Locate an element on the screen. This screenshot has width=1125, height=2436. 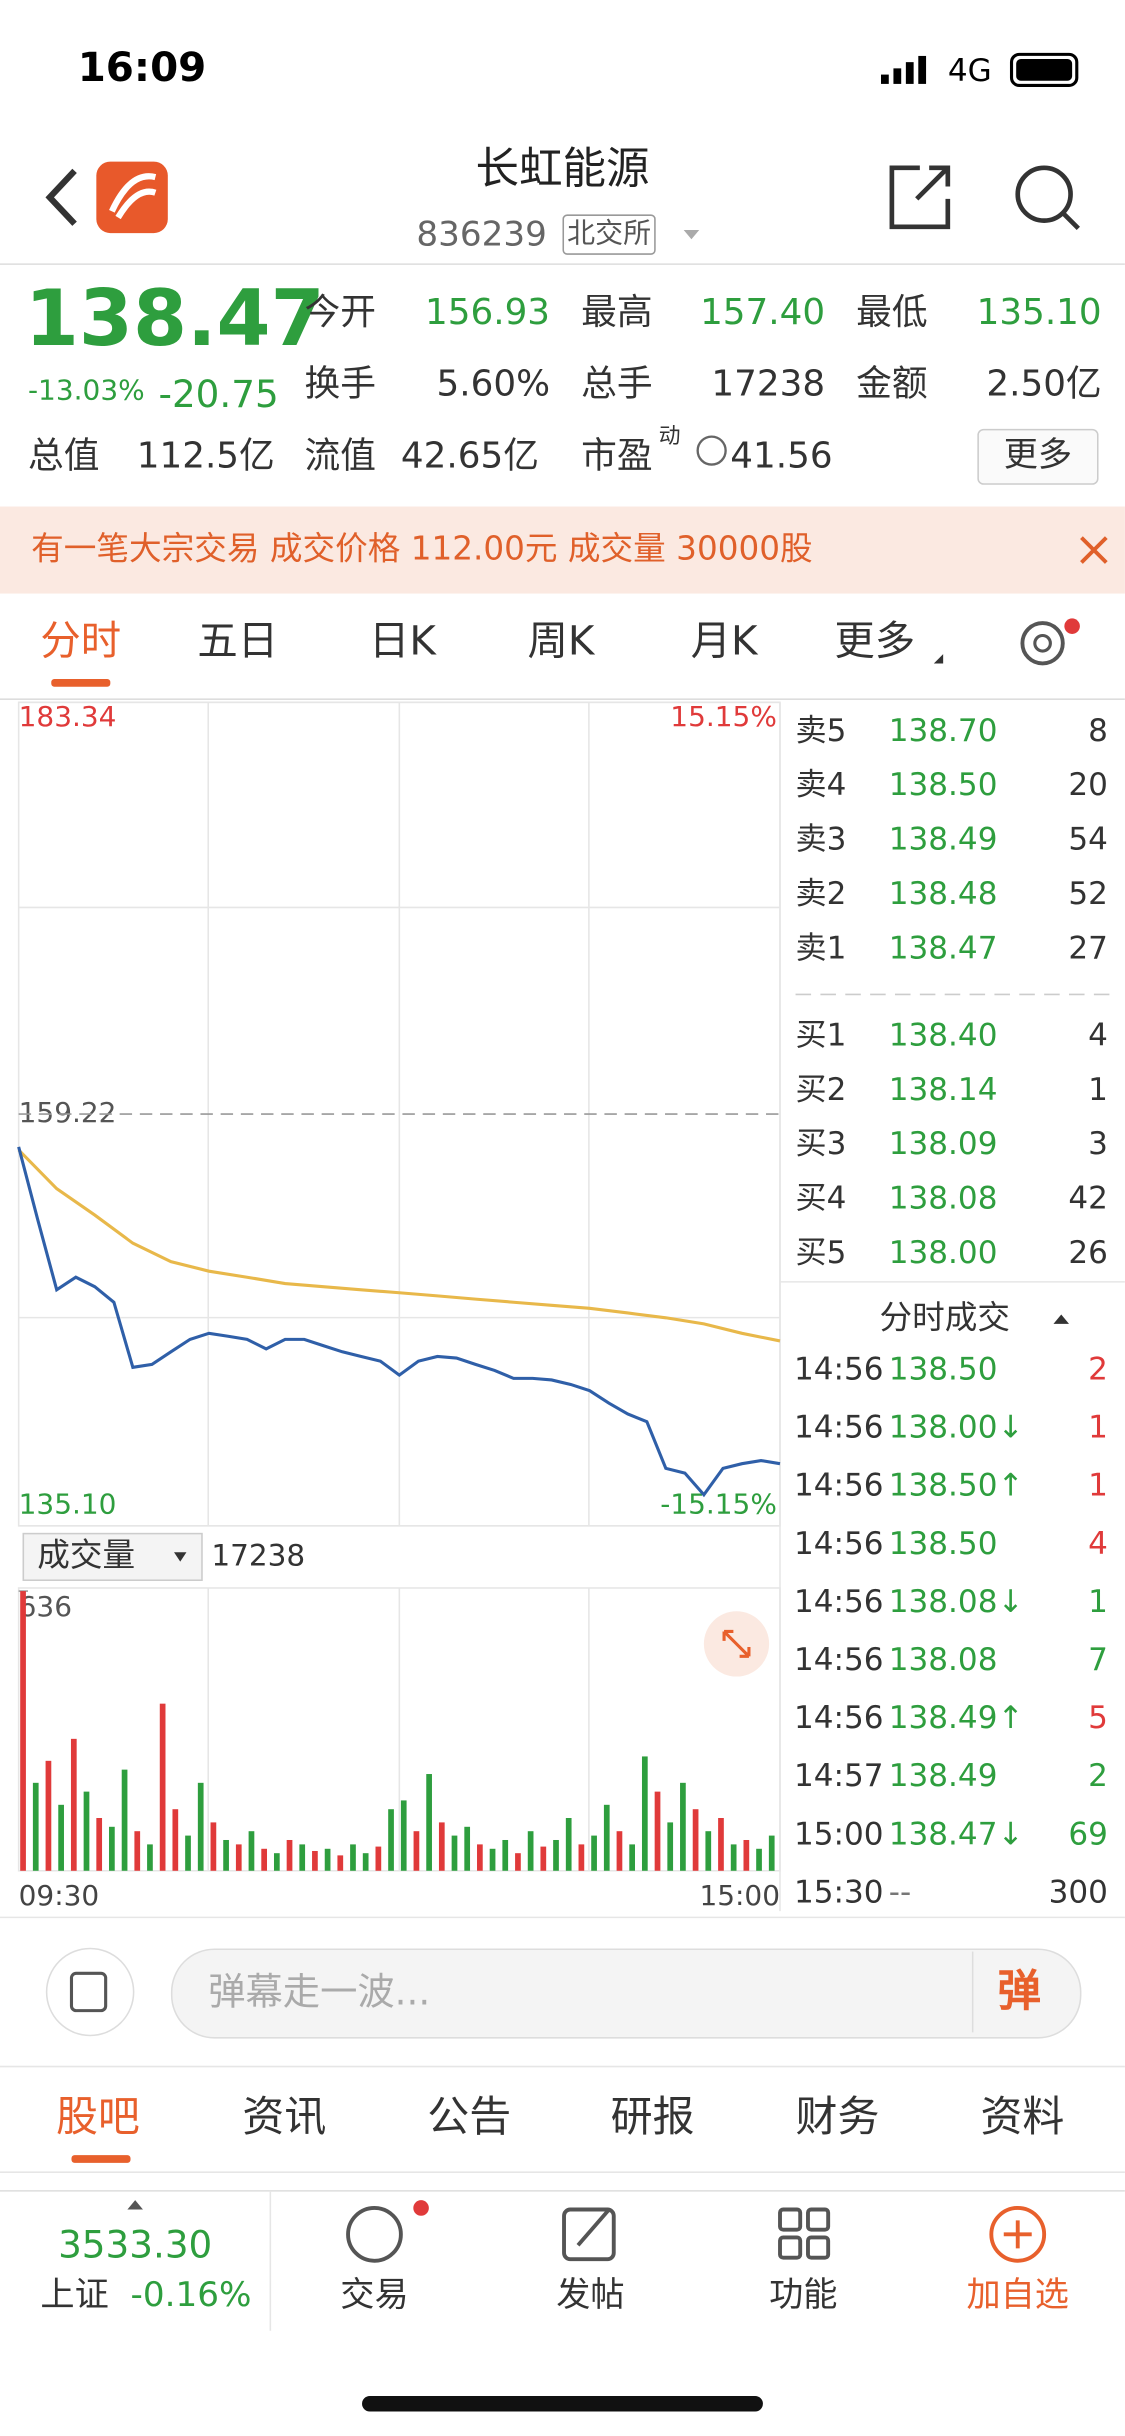
x-tick-label: 09:30 is located at coordinates (59, 1895).